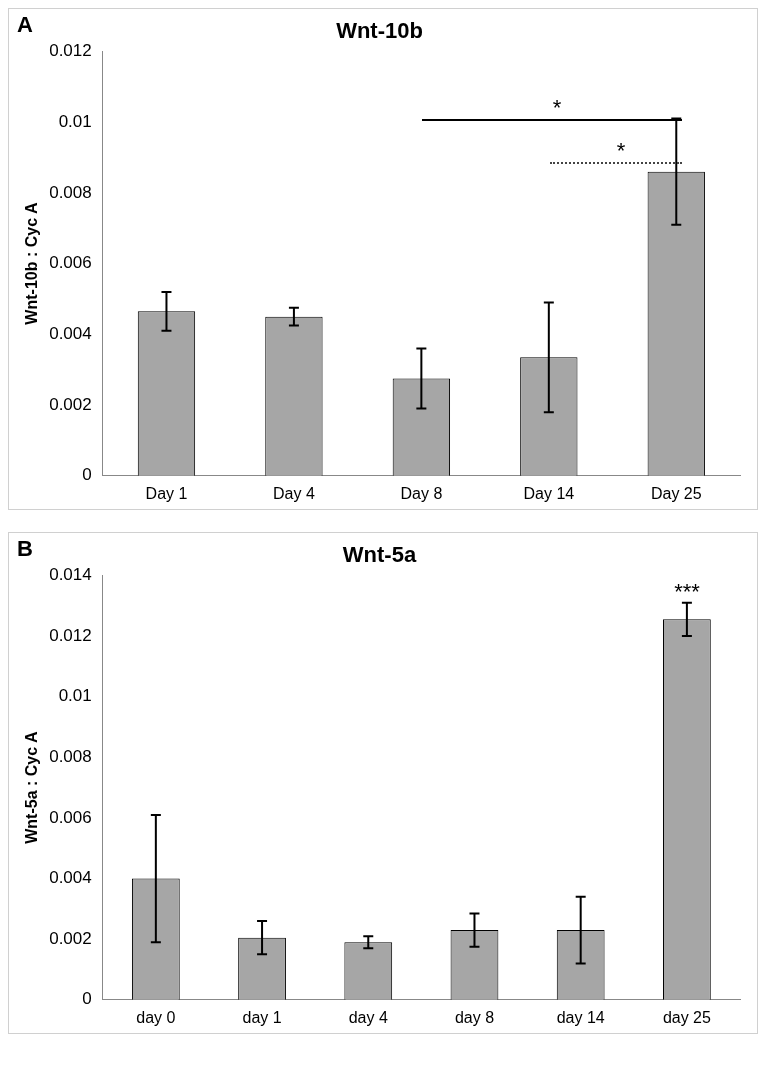  Describe the element at coordinates (25, 25) in the screenshot. I see `text: A` at that location.